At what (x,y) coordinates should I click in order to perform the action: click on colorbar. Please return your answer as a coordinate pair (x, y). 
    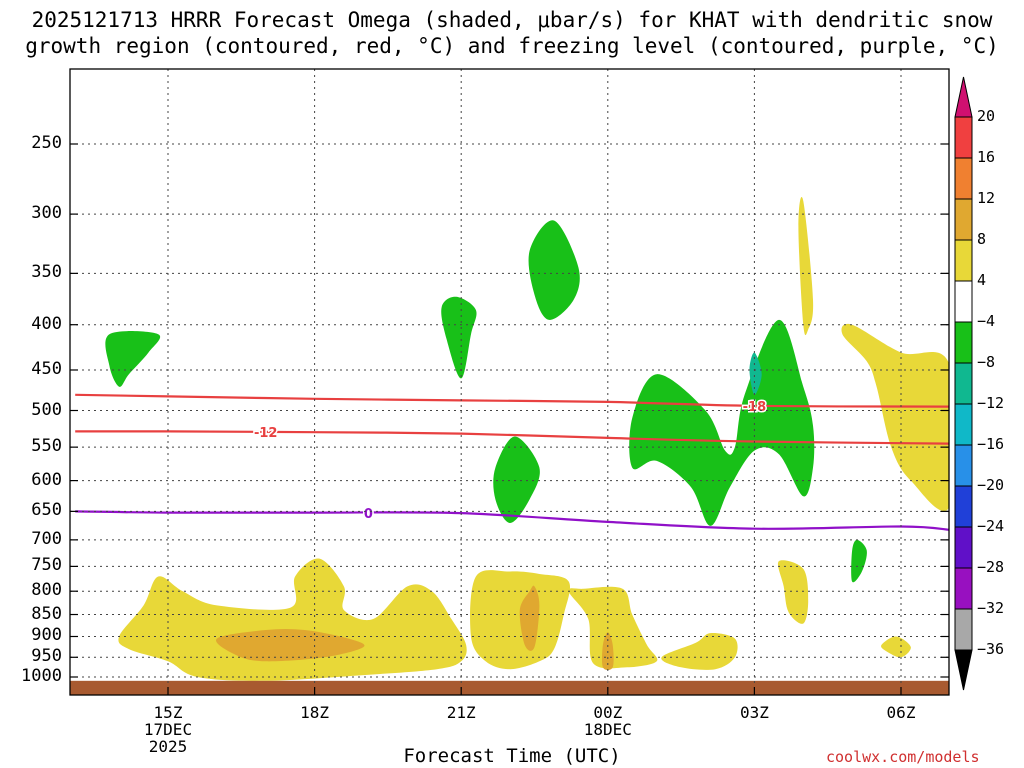
    Looking at the image, I should click on (963, 383).